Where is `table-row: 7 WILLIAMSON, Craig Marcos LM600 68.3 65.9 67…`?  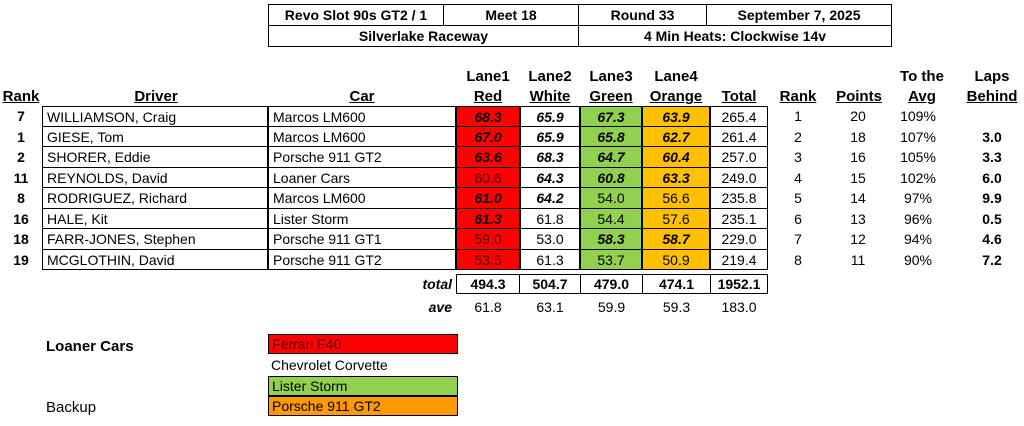 table-row: 7 WILLIAMSON, Craig Marcos LM600 68.3 65.9 67… is located at coordinates (512, 116).